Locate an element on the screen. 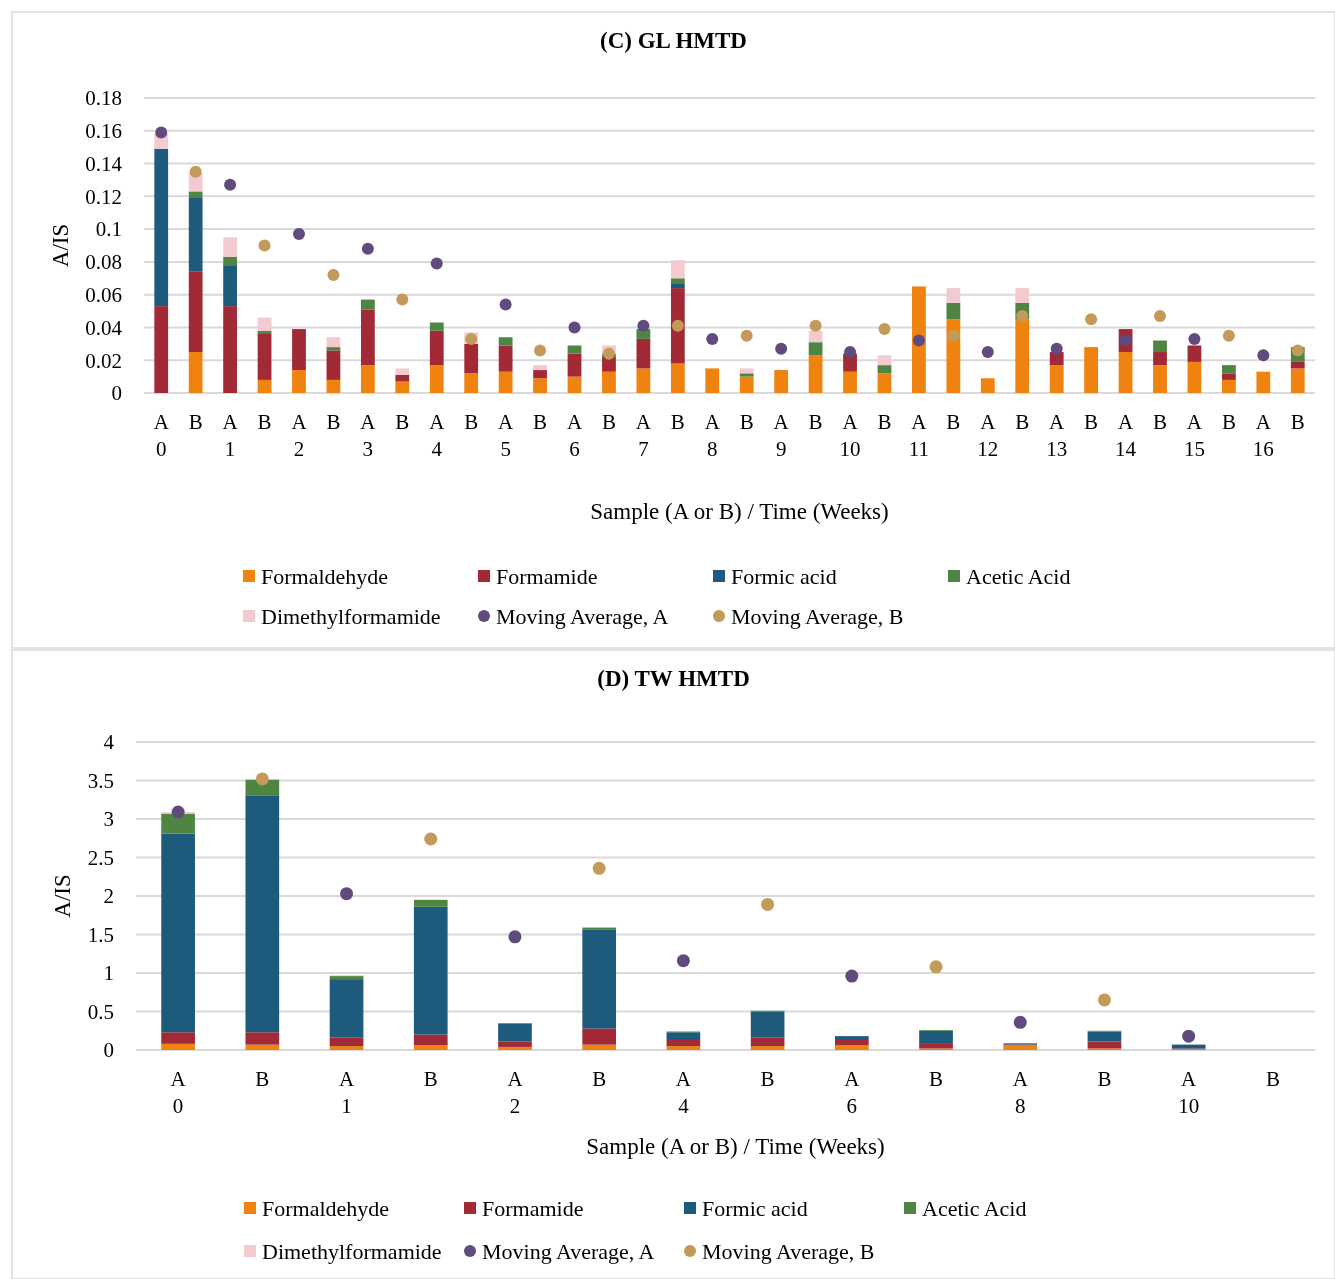 This screenshot has height=1279, width=1335. y-tick-label: 0.06 is located at coordinates (103, 295).